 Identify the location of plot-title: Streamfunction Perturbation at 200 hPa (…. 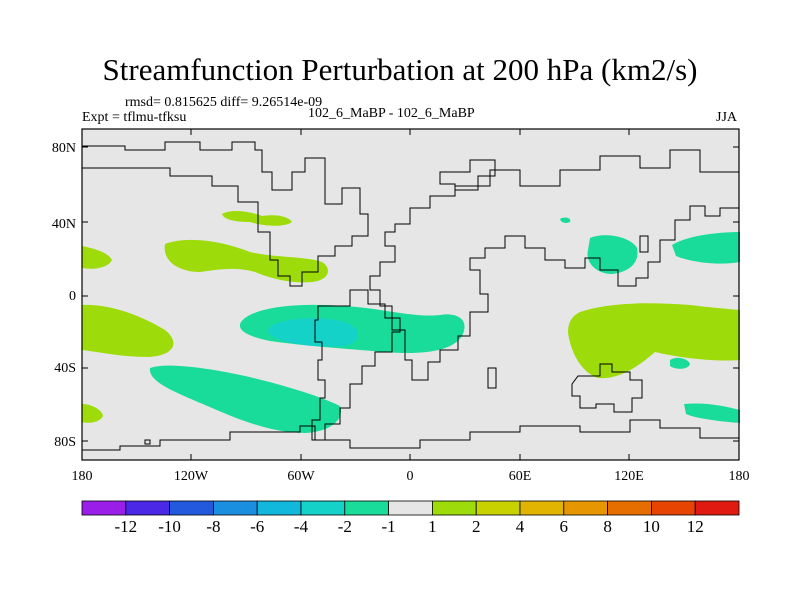
(400, 69).